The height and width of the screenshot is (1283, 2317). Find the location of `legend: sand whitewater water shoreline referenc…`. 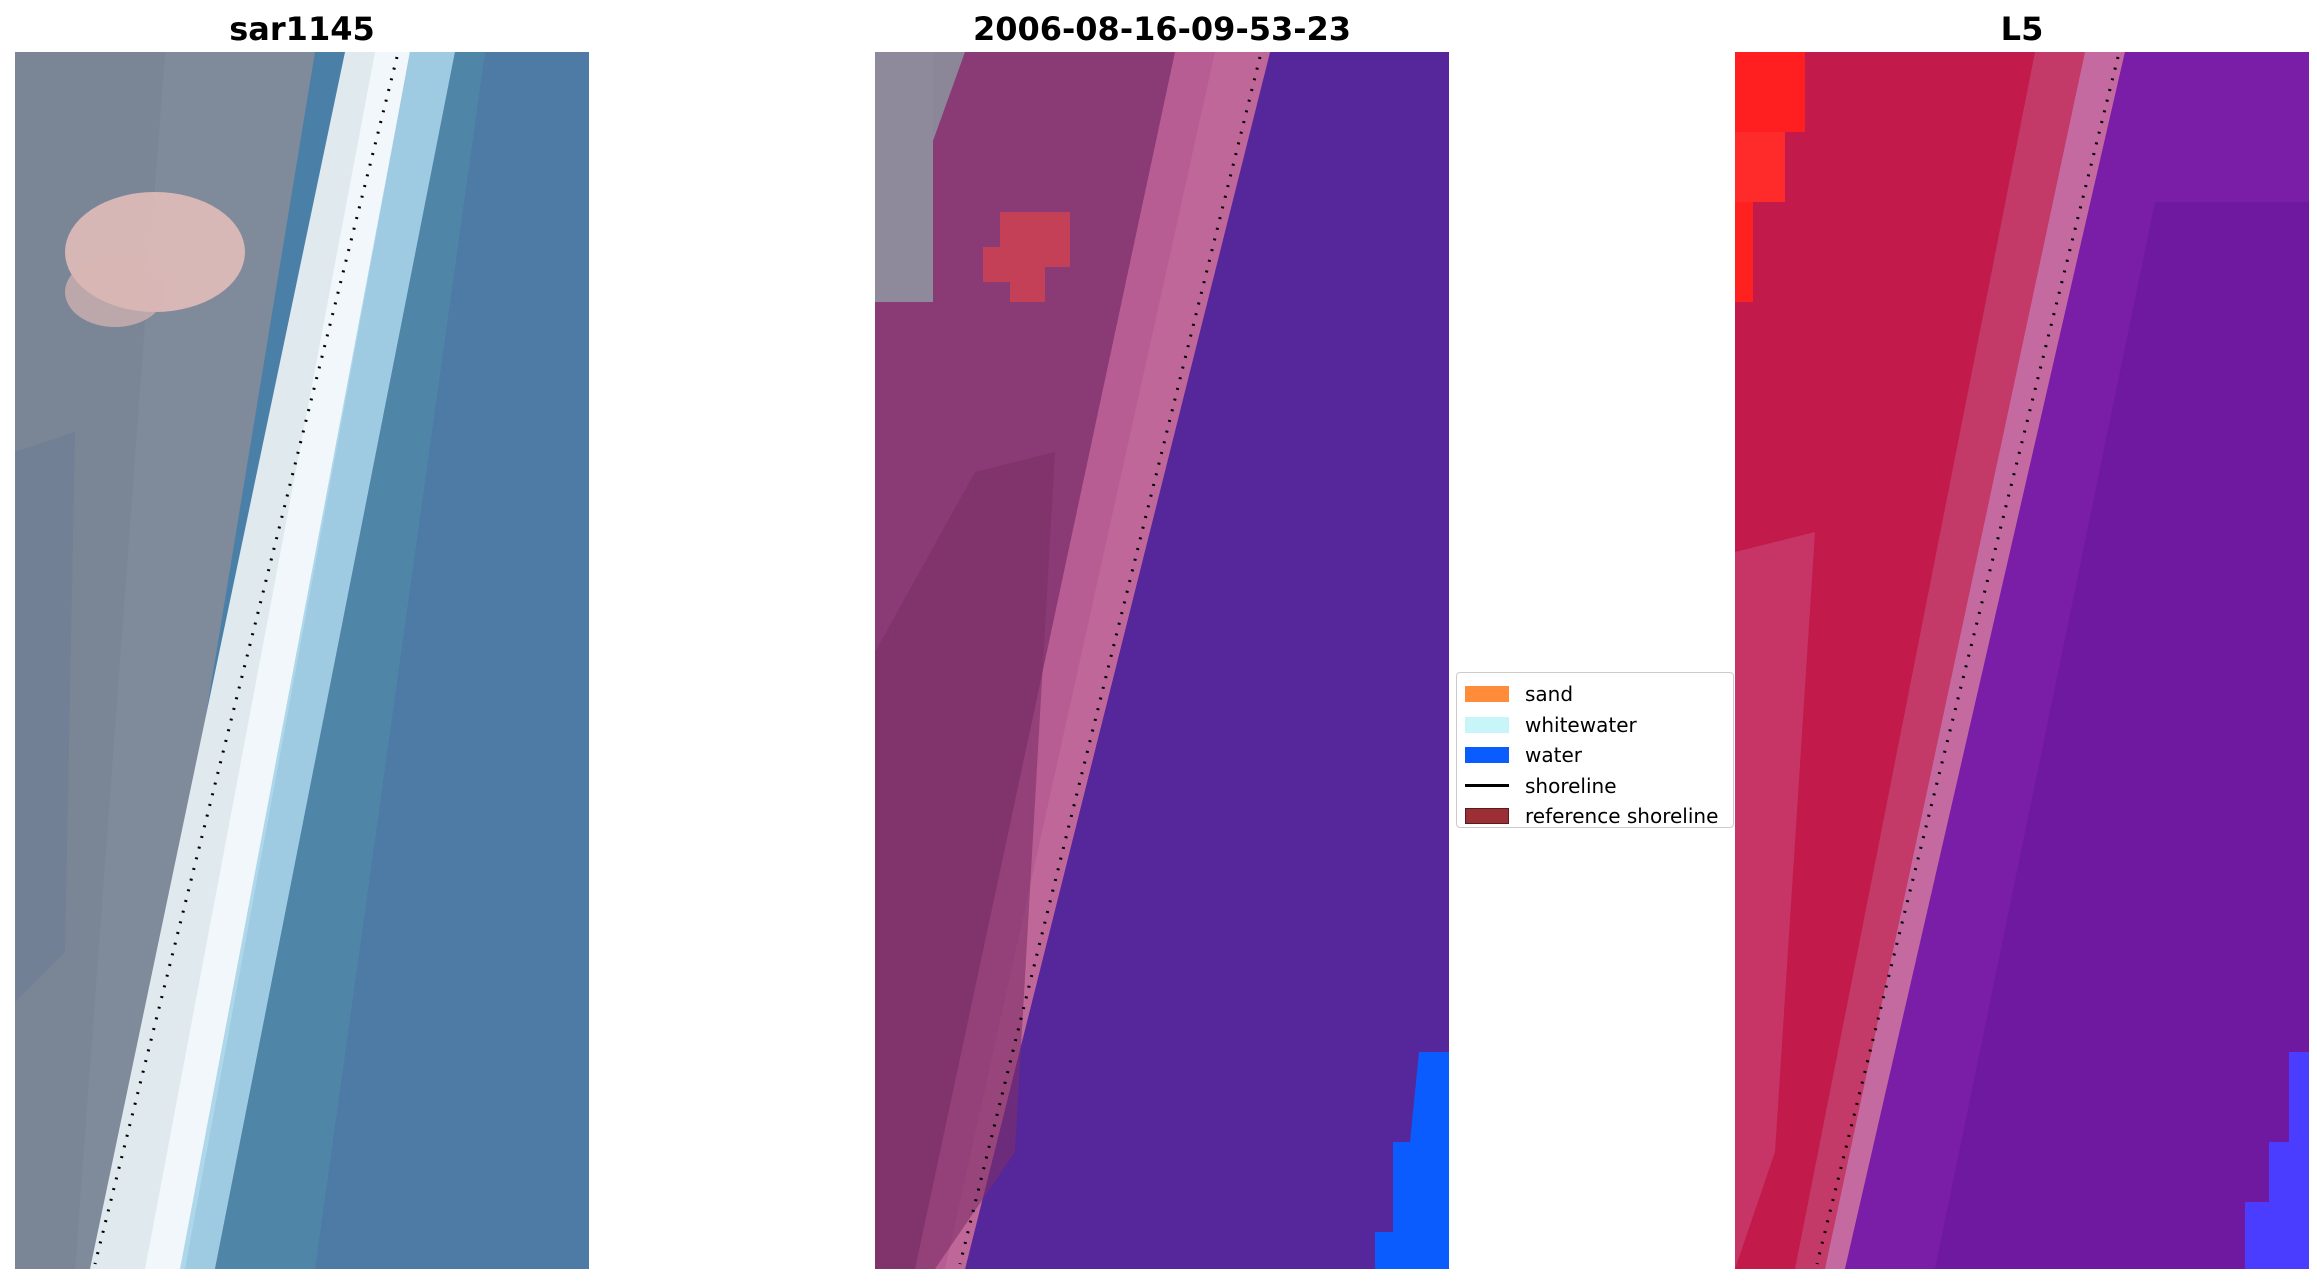

legend: sand whitewater water shoreline referenc… is located at coordinates (1595, 750).